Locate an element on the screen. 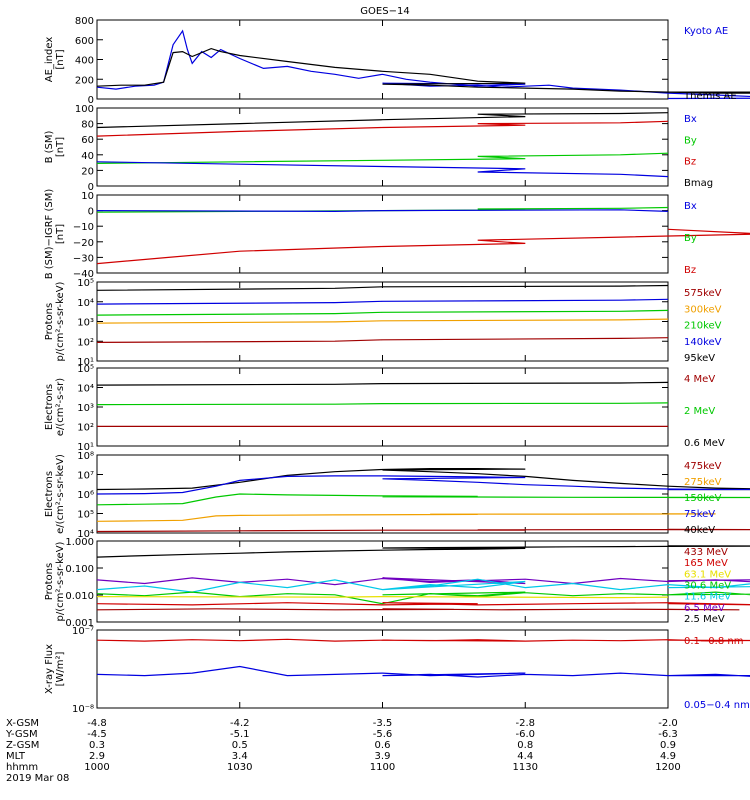 This screenshot has width=750, height=800. footer-value: 1000 is located at coordinates (96, 767).